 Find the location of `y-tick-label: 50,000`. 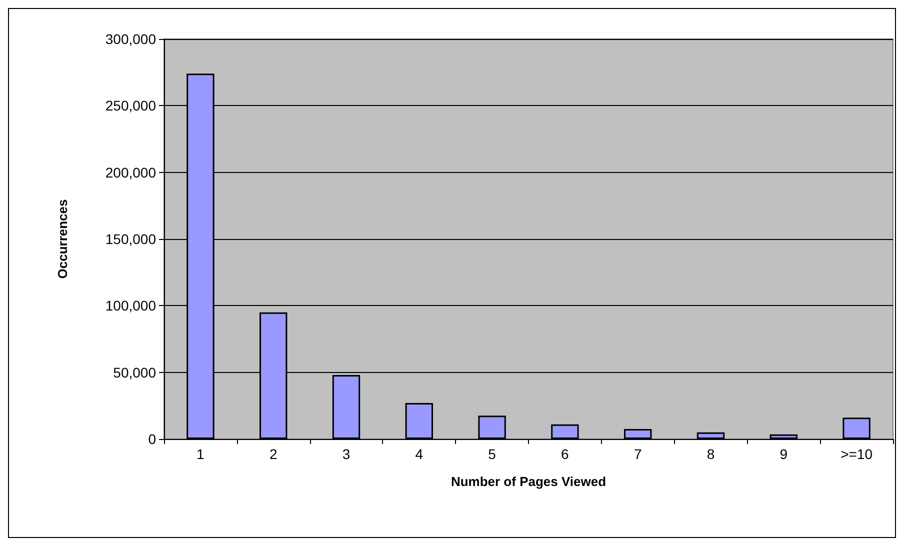

y-tick-label: 50,000 is located at coordinates (134, 372).